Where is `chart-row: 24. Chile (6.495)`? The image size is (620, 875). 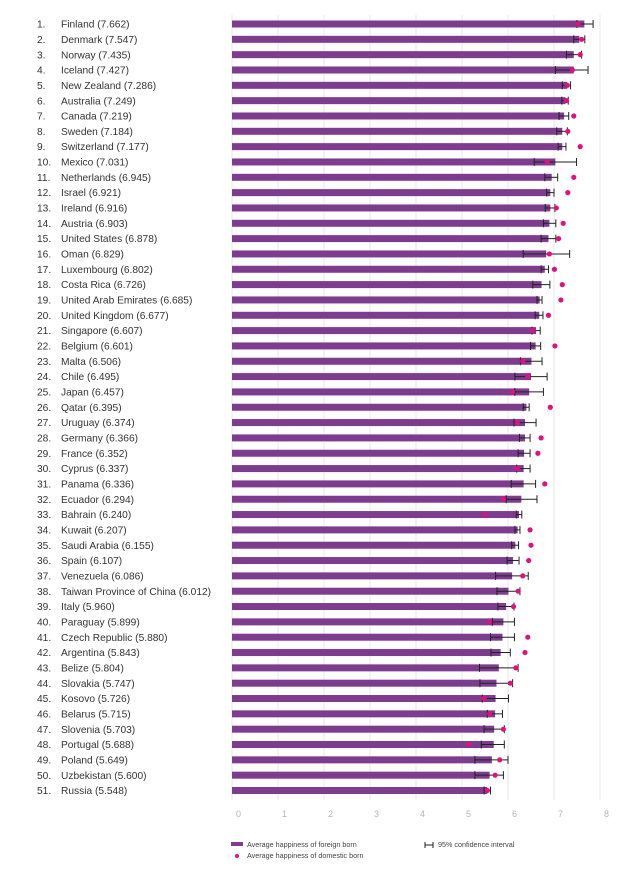 chart-row: 24. Chile (6.495) is located at coordinates (292, 377).